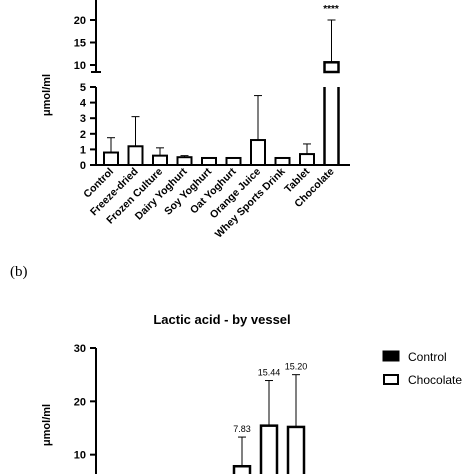  I want to click on bottom-data-label: 15.20, so click(296, 367).